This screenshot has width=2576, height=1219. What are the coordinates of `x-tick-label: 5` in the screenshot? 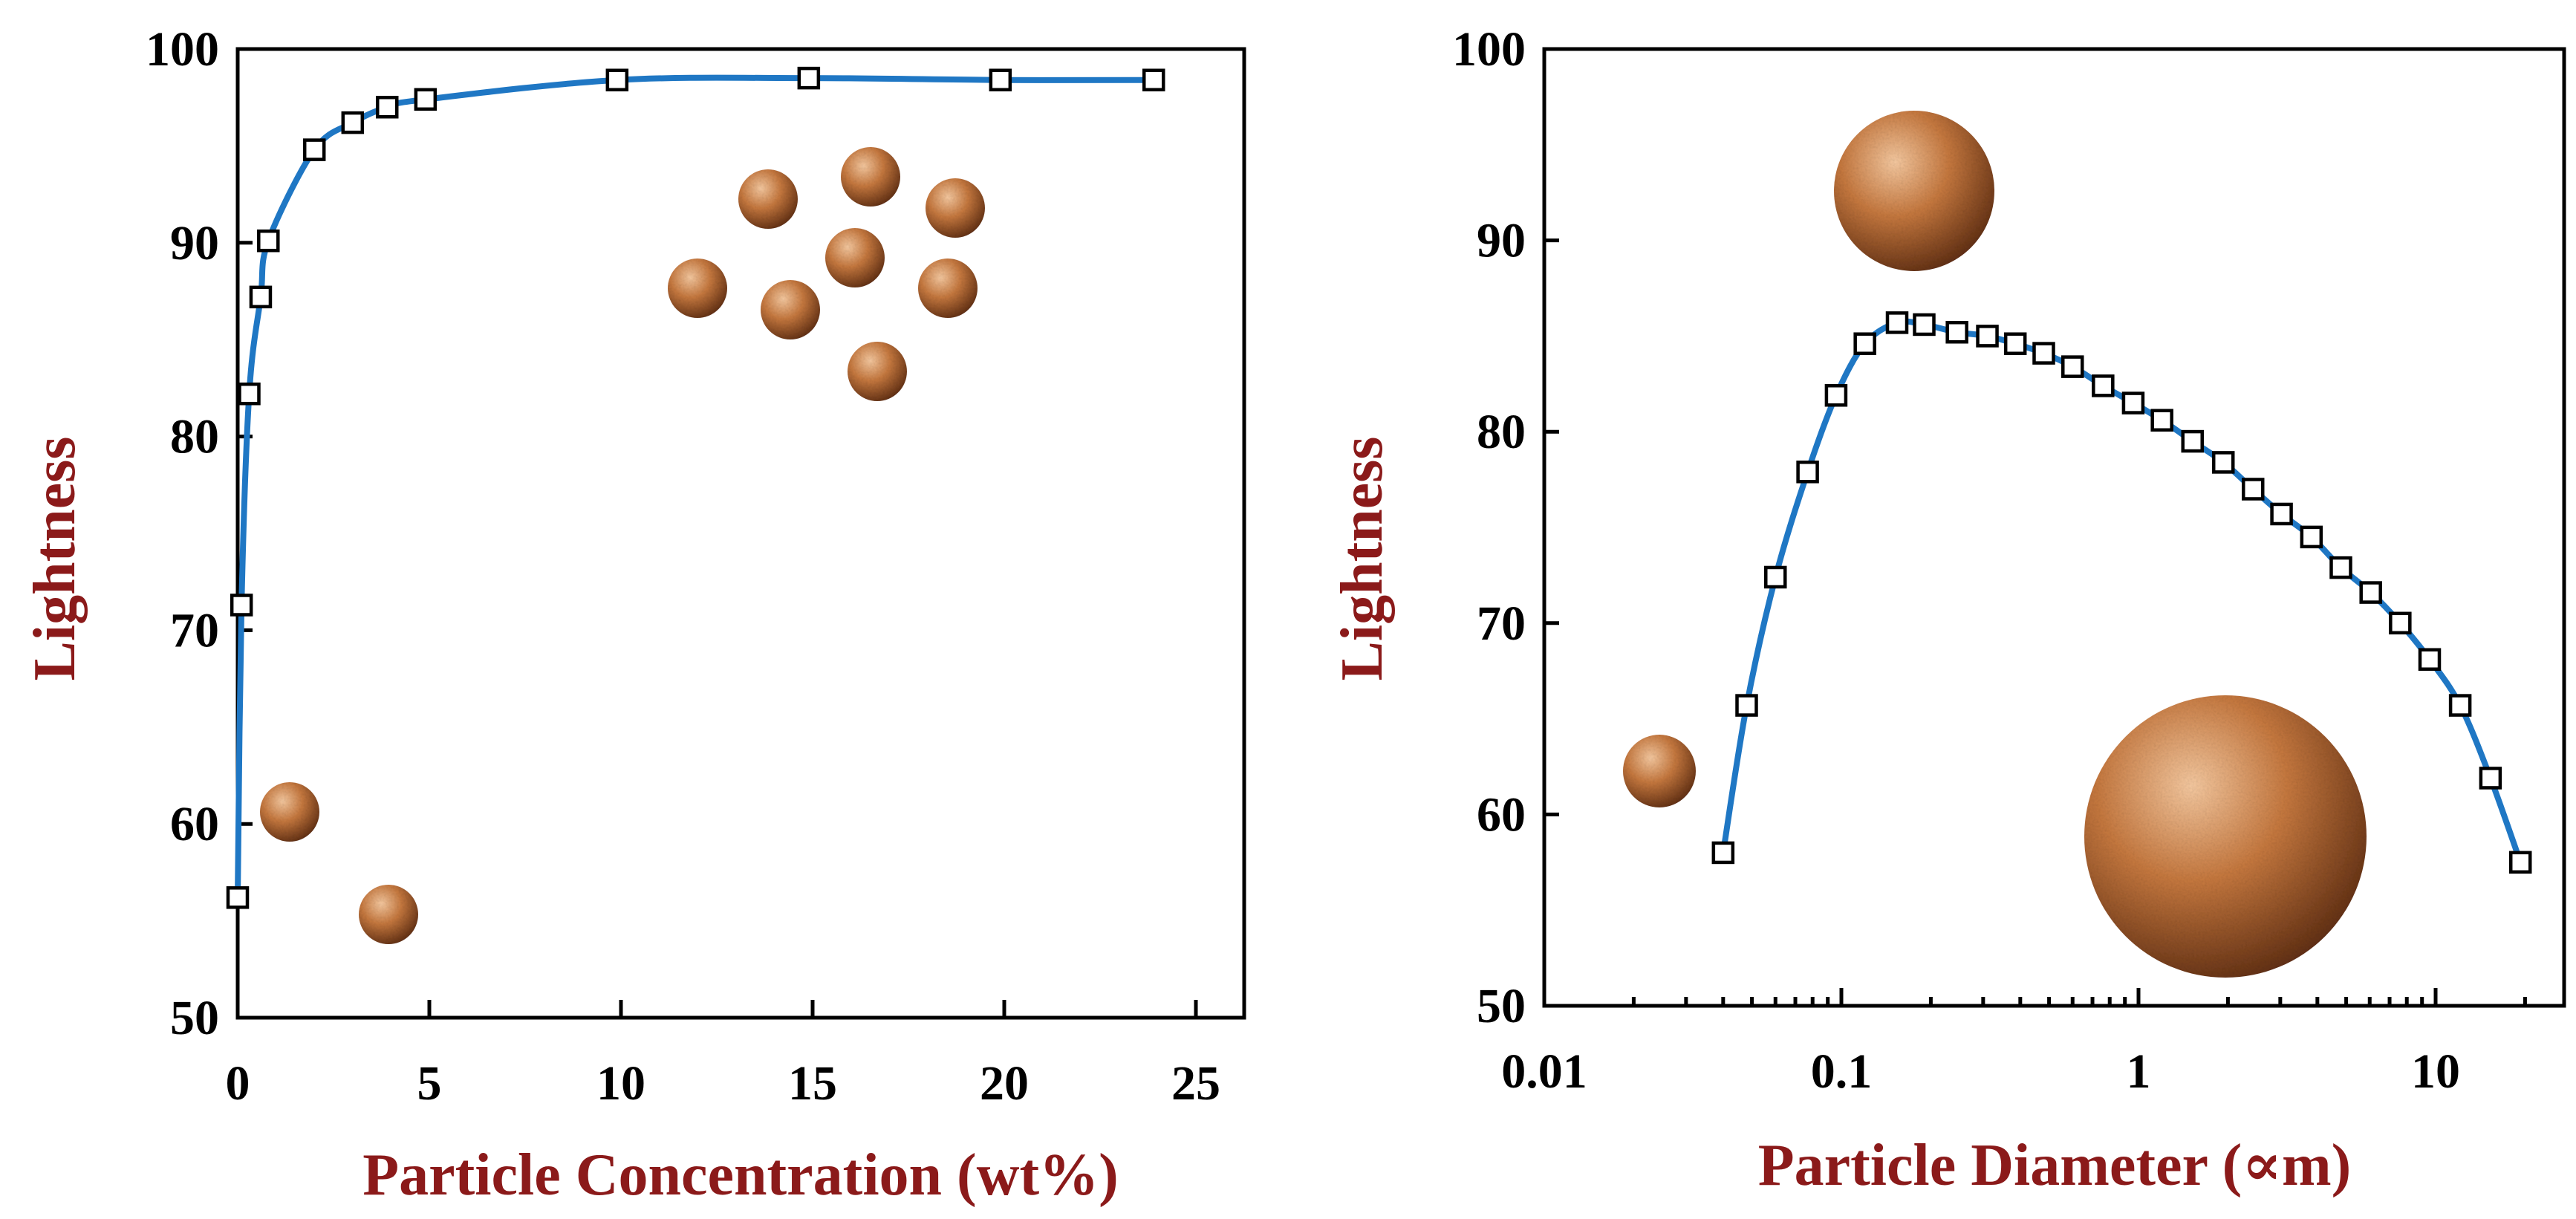 It's located at (430, 1083).